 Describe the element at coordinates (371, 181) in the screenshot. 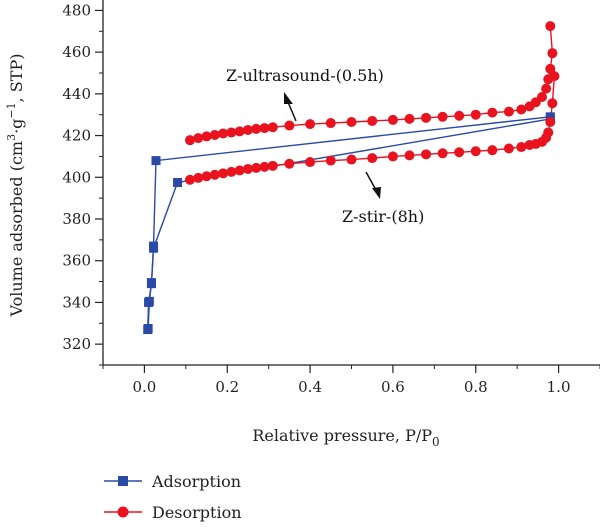

I see `annotation-stir-arrow` at that location.